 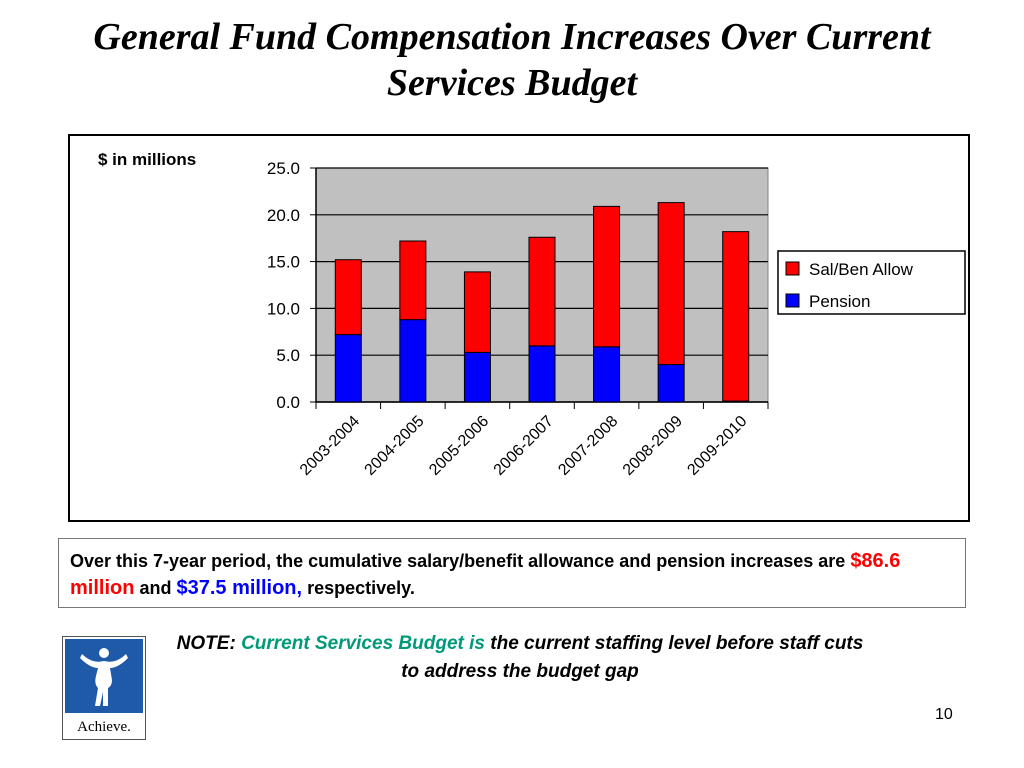 I want to click on x-tick-label: 2008-2009, so click(x=653, y=446).